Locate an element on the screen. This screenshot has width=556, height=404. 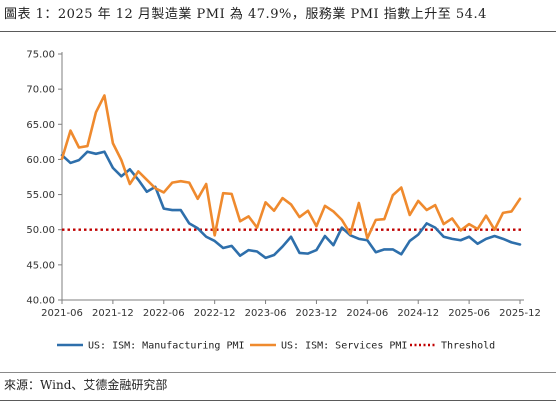
y-tick-label: 40.00 is located at coordinates (40, 301).